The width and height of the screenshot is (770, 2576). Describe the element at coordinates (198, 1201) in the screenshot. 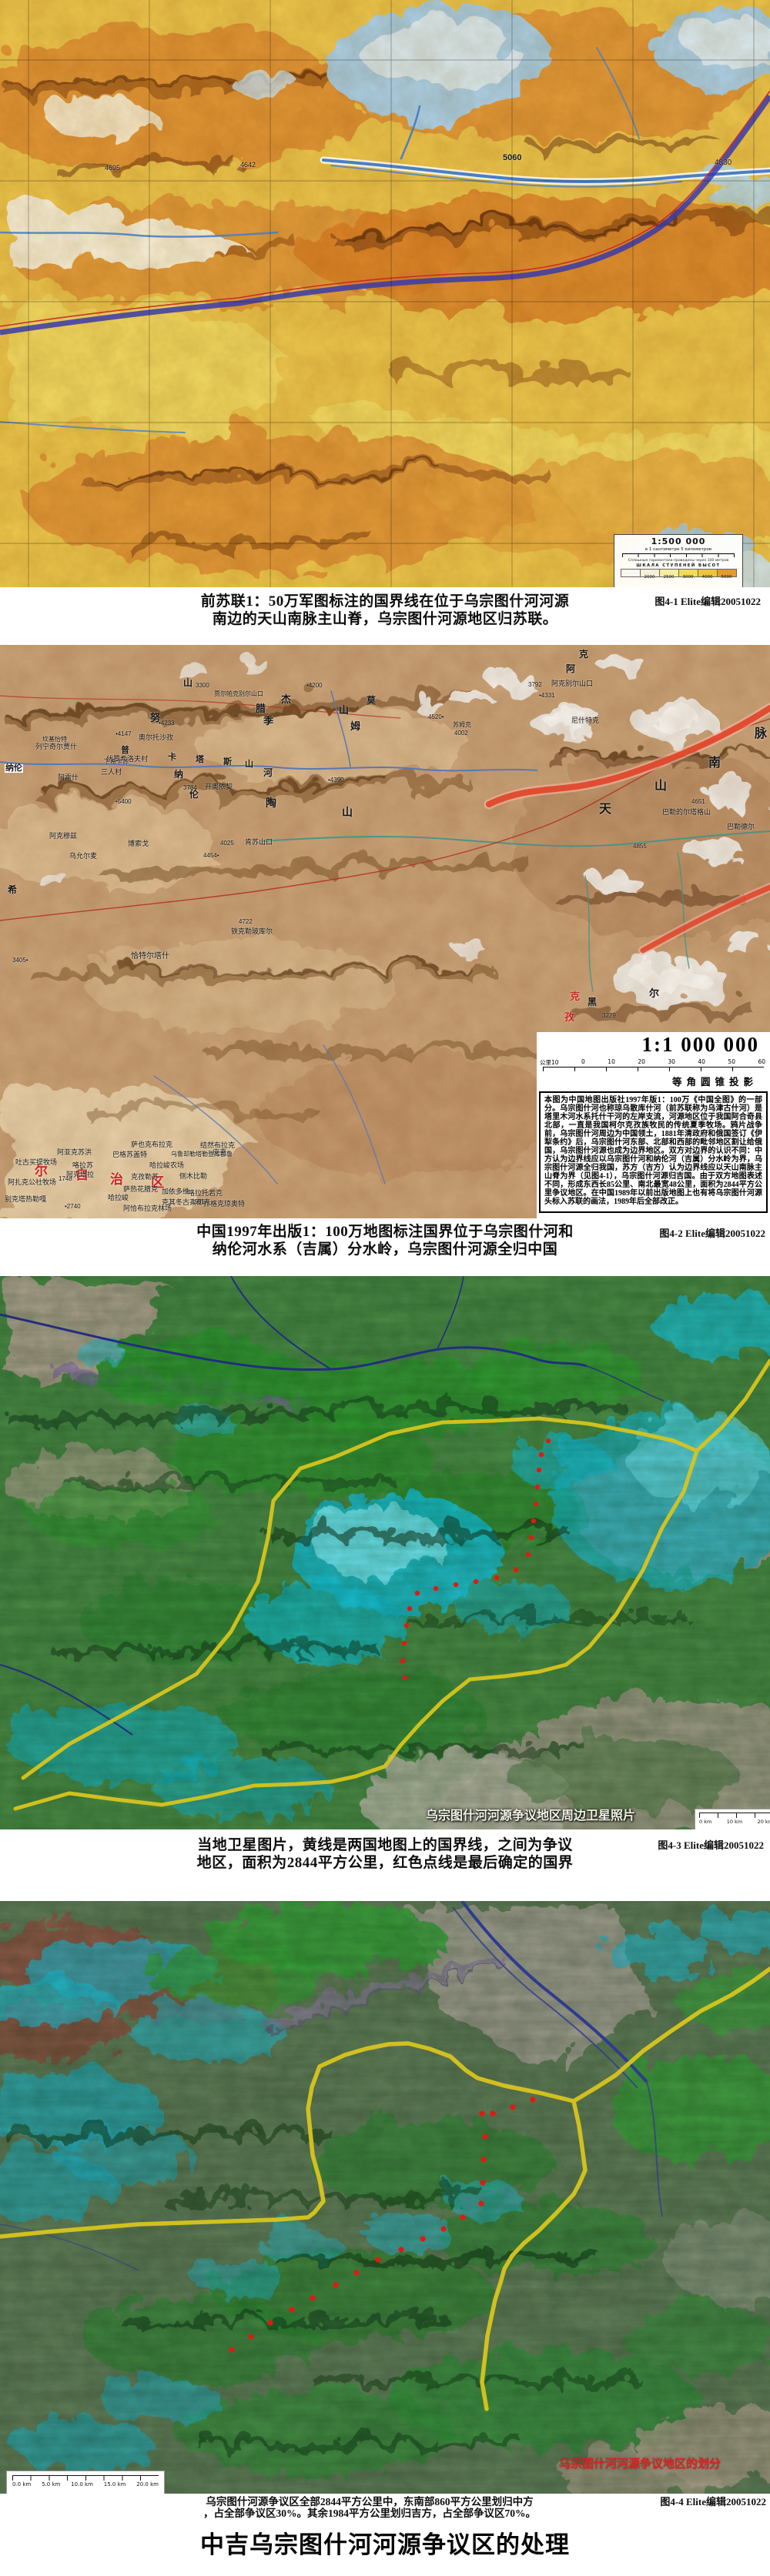

I see `map-label: 1931` at that location.